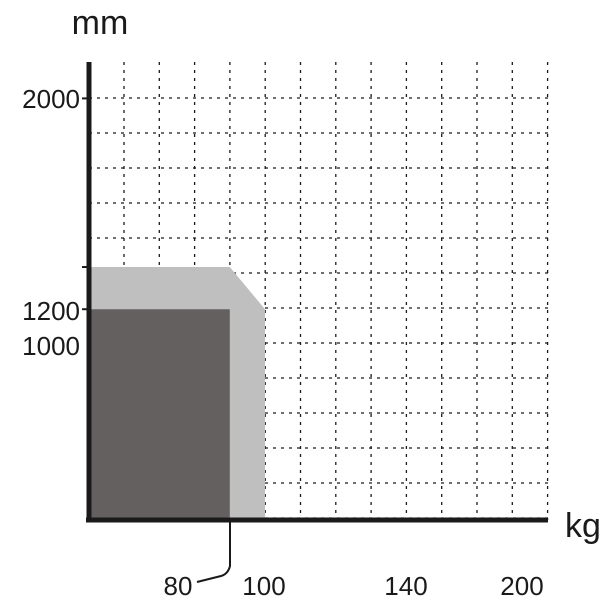 Image resolution: width=611 pixels, height=600 pixels. I want to click on x-tick-80-leader, so click(213, 551).